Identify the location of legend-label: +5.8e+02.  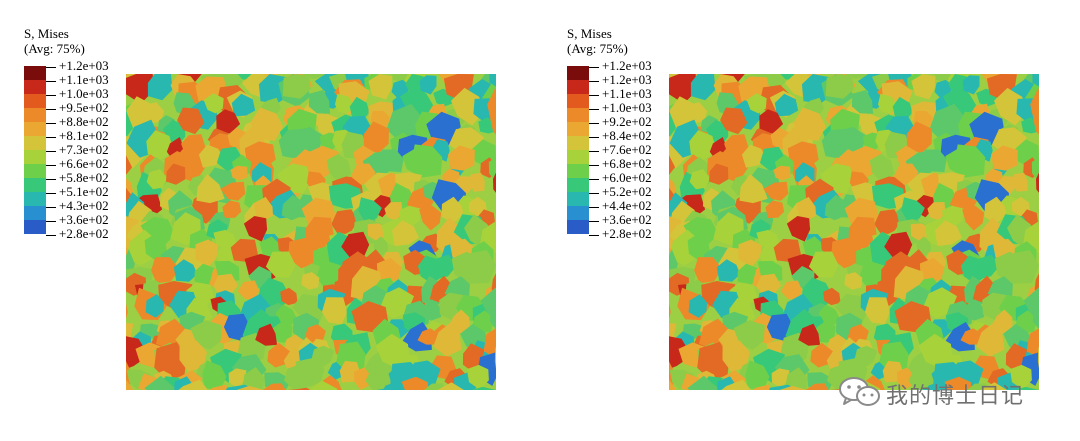
(77, 178).